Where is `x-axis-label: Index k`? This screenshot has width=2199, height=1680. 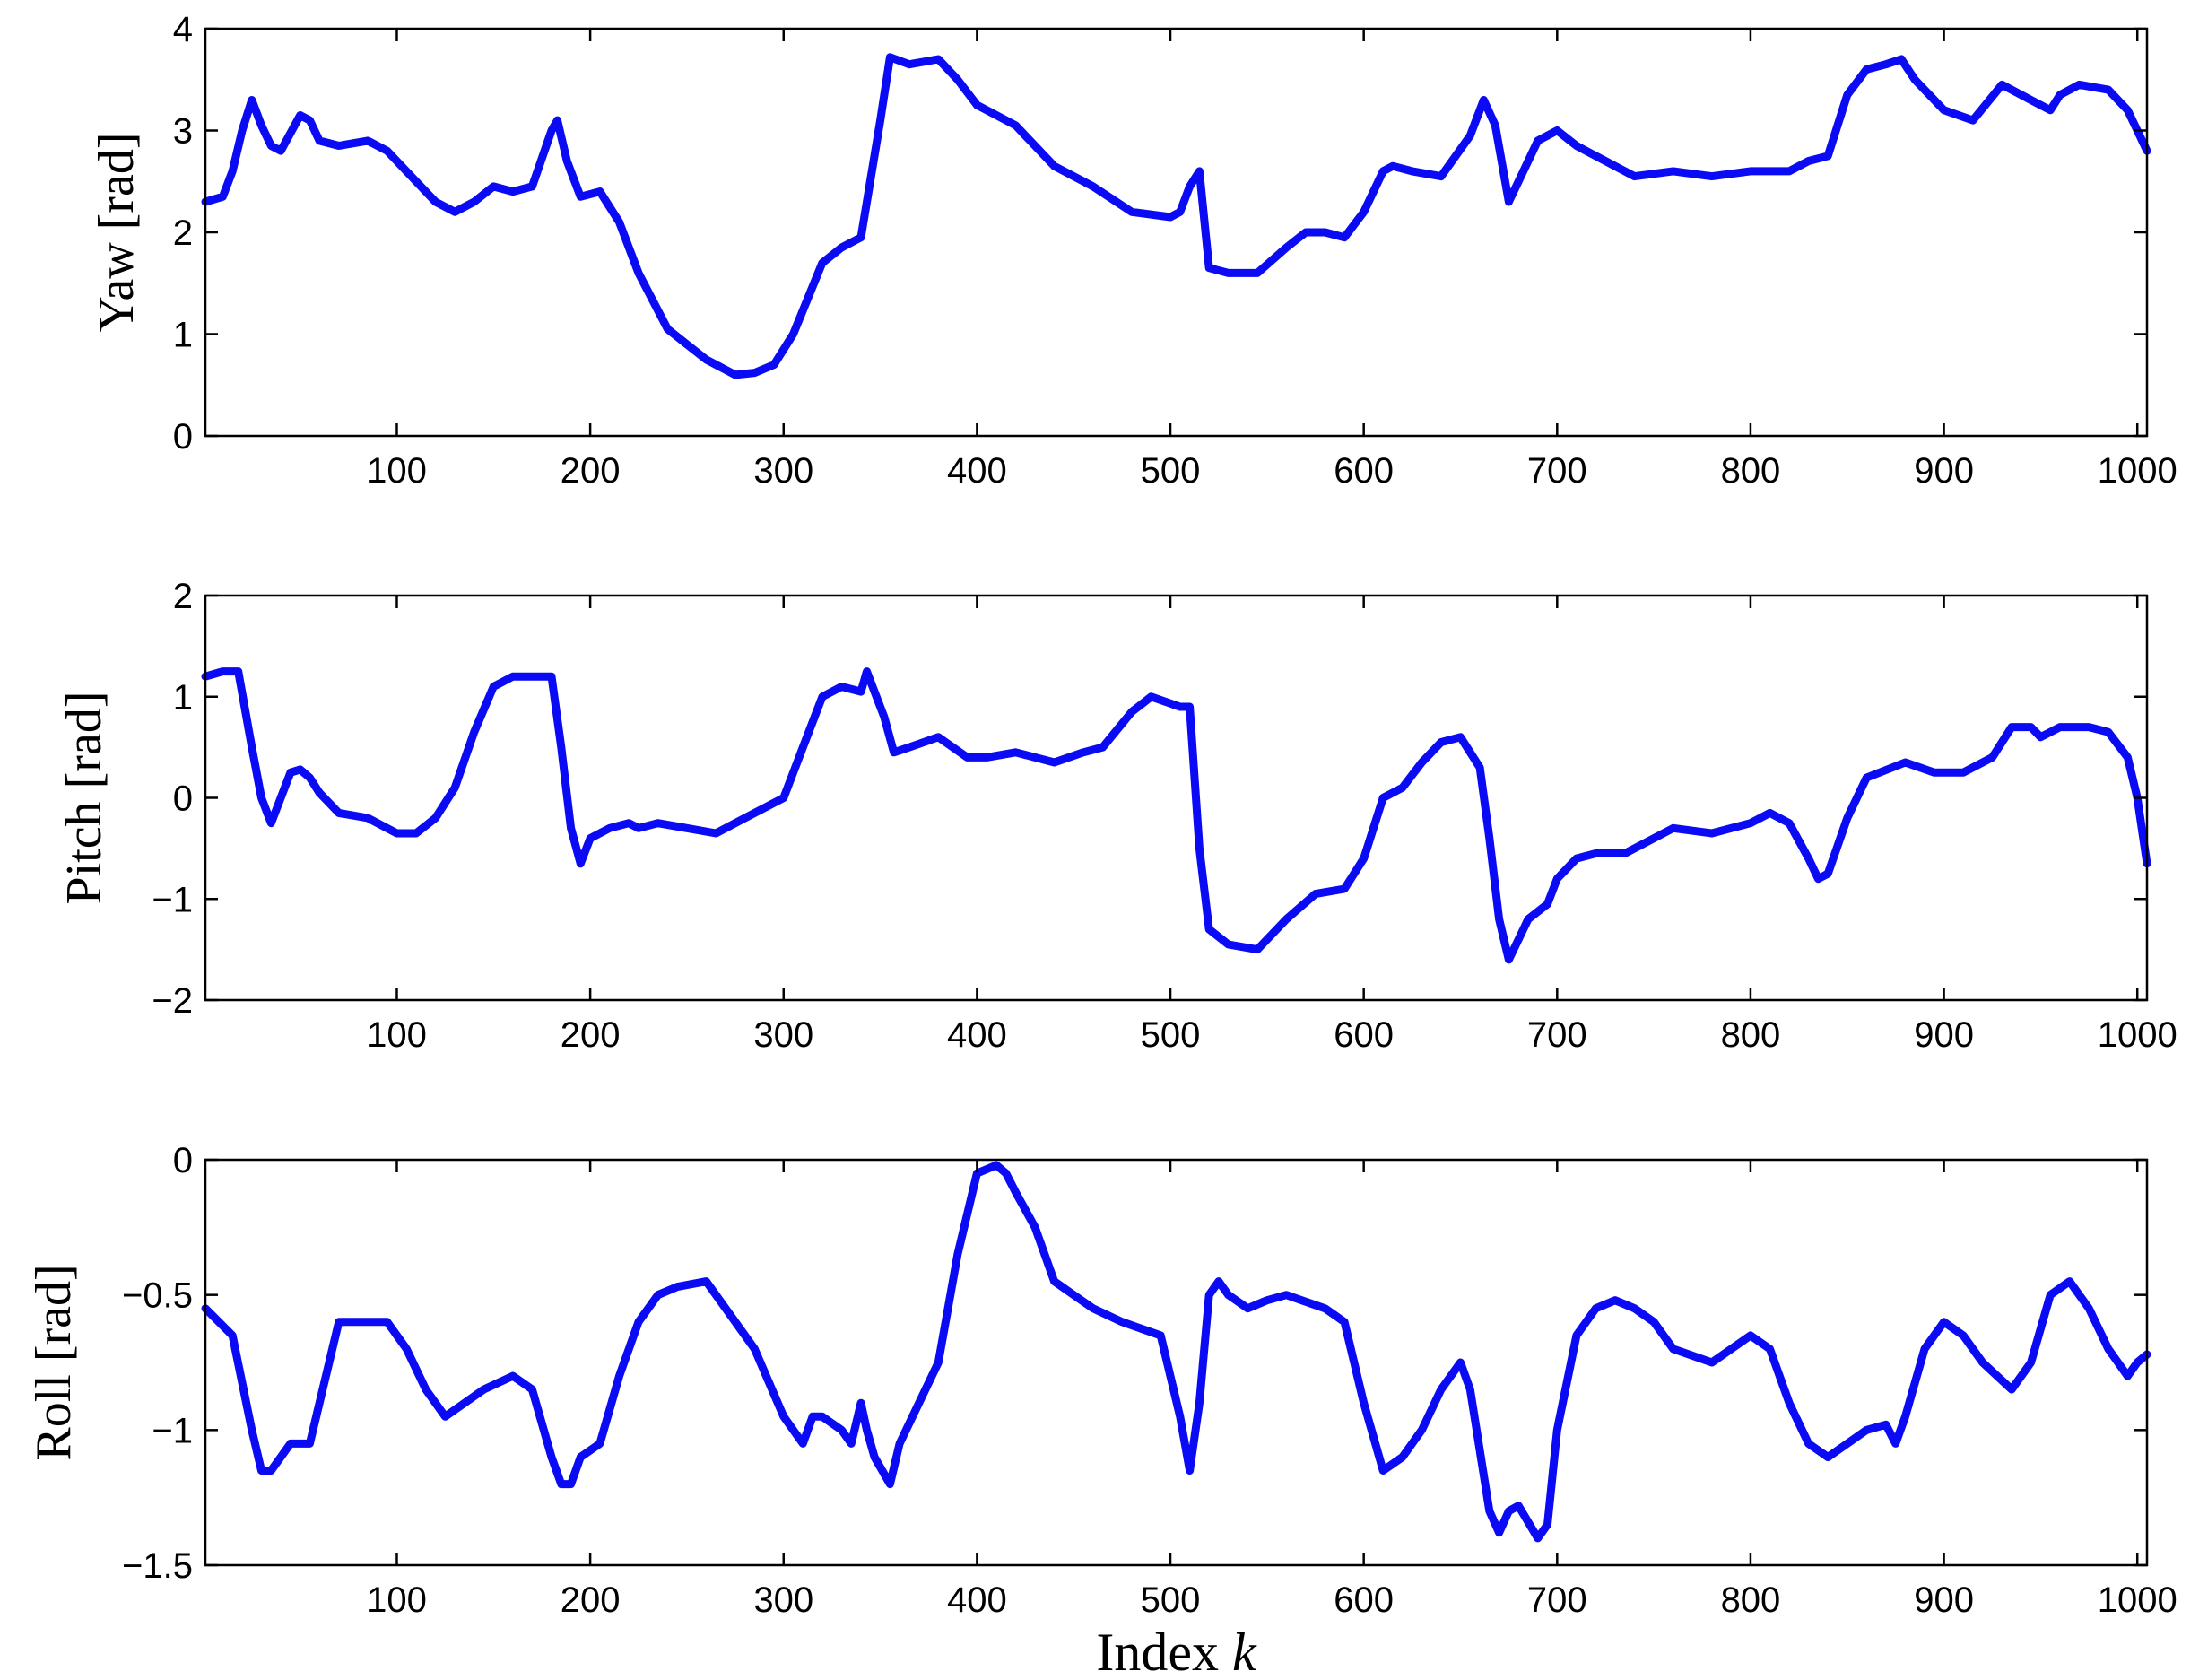
x-axis-label: Index k is located at coordinates (1177, 1652).